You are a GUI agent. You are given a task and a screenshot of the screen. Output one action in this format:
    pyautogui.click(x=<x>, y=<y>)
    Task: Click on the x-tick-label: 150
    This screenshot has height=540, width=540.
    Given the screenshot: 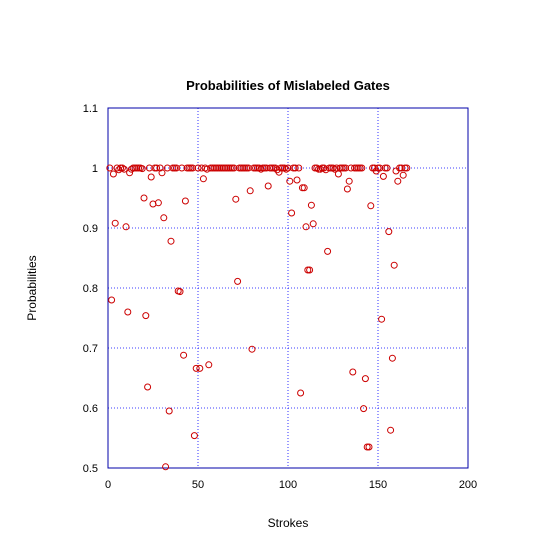 What is the action you would take?
    pyautogui.click(x=378, y=485)
    